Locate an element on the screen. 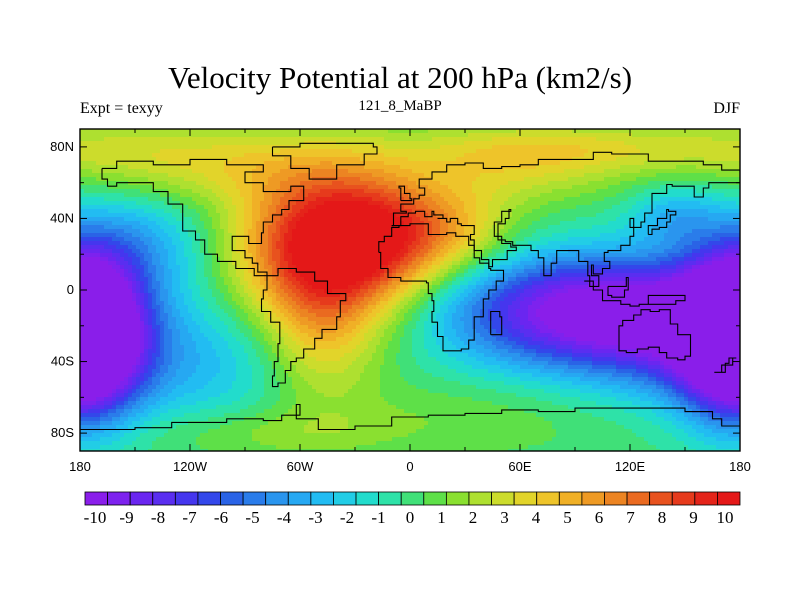 This screenshot has height=600, width=800. colorbar-label: -7 is located at coordinates (189, 517).